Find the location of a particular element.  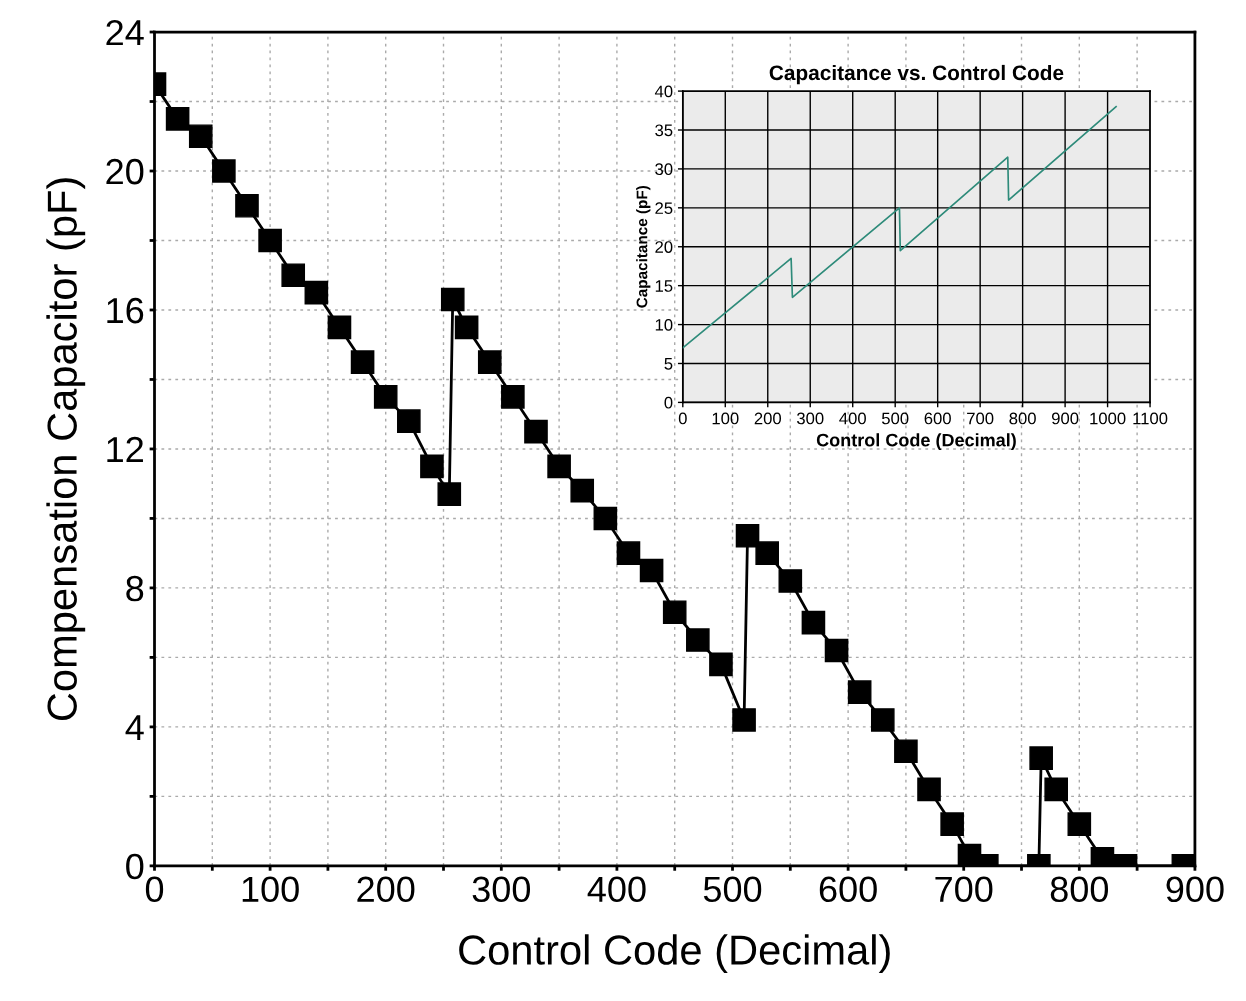

y-axis-title: Compensation Capacitor (pF) is located at coordinates (66, 449).